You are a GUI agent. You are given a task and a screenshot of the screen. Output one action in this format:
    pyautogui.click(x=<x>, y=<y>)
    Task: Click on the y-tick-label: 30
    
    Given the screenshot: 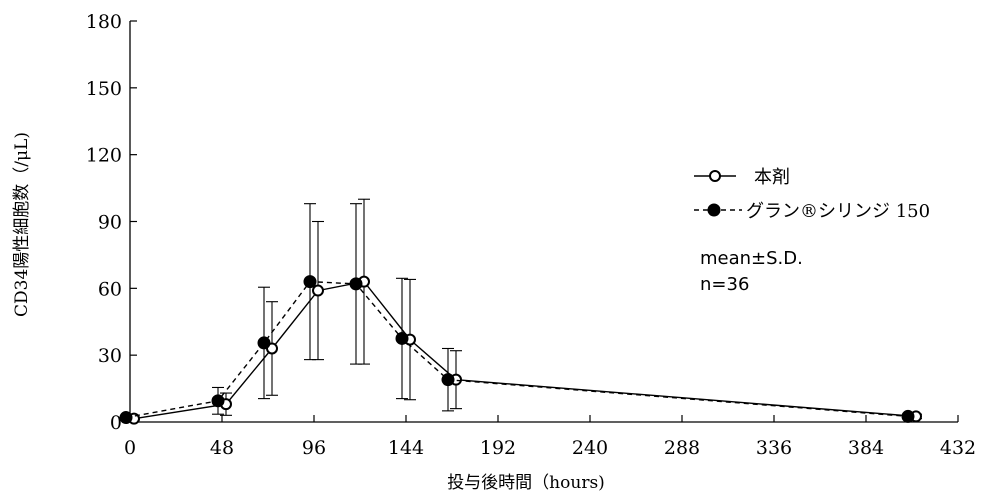 What is the action you would take?
    pyautogui.click(x=110, y=356)
    